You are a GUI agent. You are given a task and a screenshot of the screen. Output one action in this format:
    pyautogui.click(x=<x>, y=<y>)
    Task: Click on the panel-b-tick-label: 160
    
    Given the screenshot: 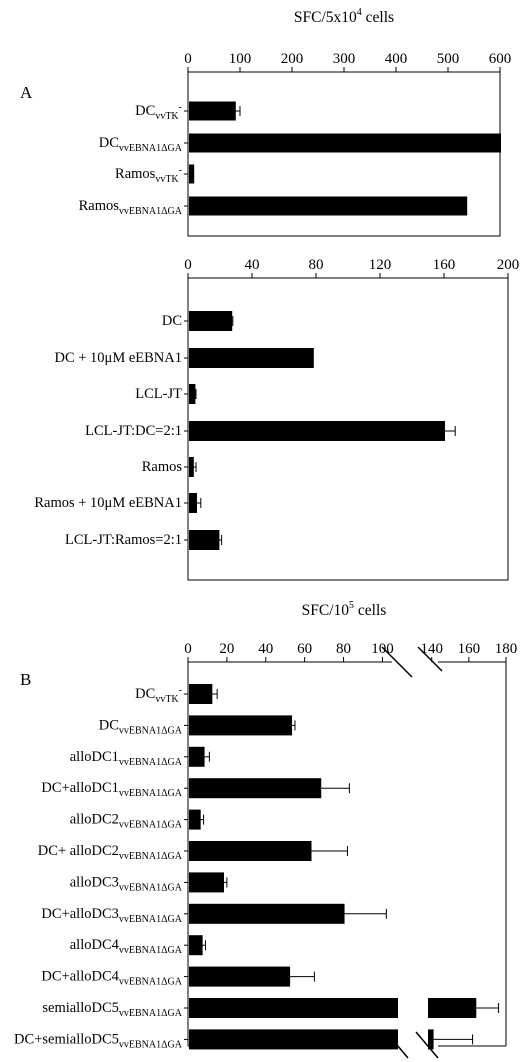 What is the action you would take?
    pyautogui.click(x=469, y=649)
    